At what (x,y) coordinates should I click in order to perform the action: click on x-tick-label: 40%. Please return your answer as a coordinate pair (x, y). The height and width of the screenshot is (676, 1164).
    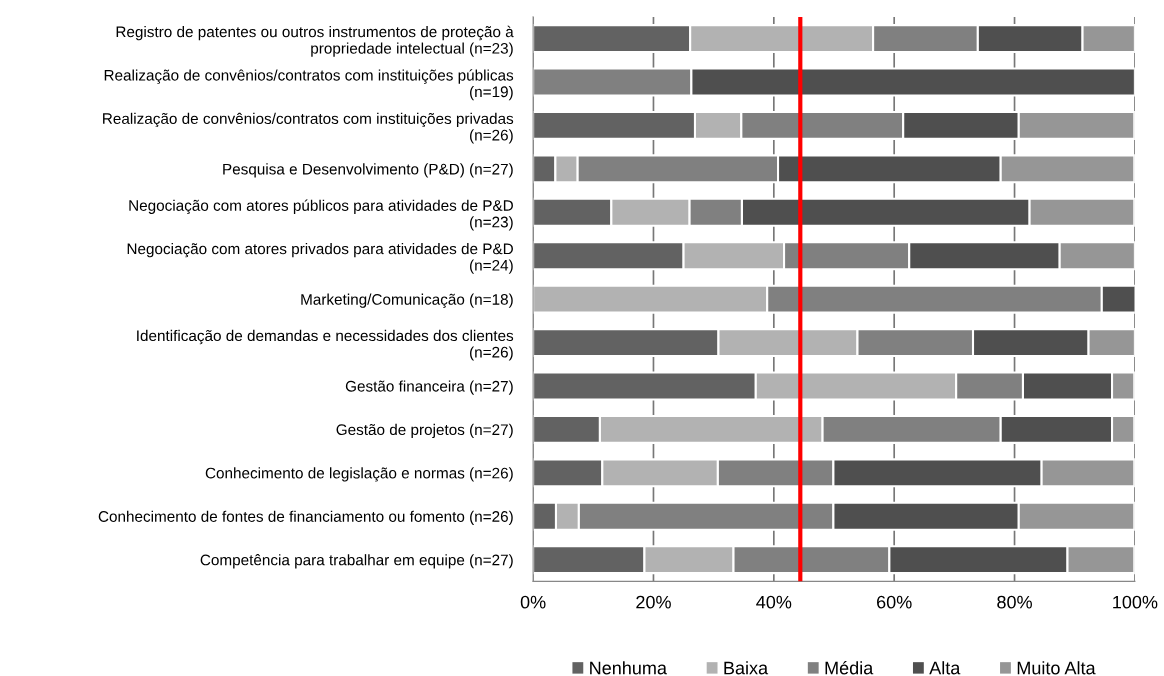
    Looking at the image, I should click on (774, 602).